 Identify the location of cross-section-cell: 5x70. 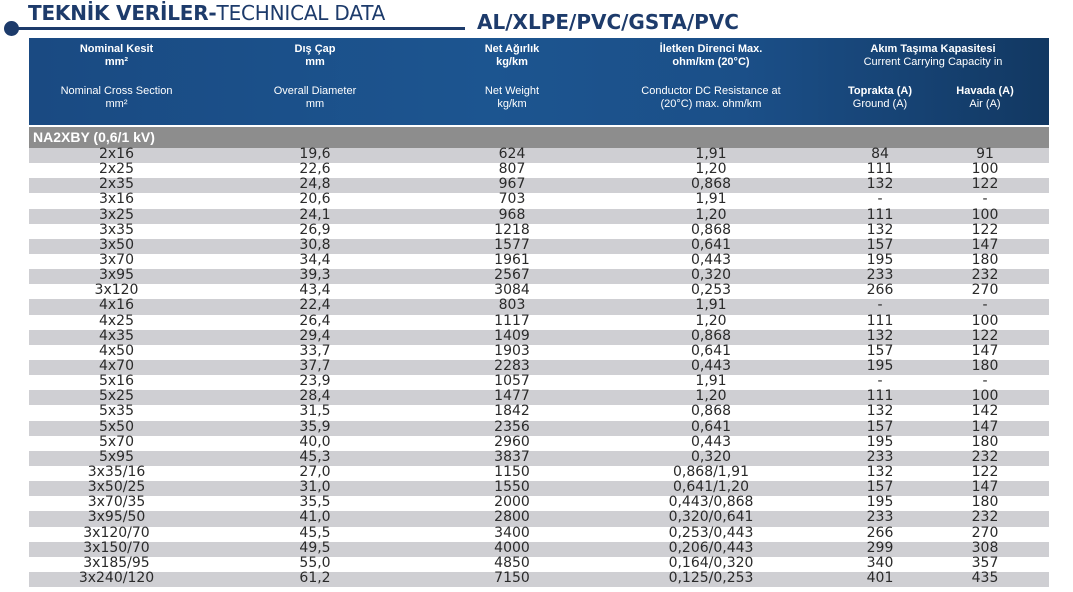
(116, 441).